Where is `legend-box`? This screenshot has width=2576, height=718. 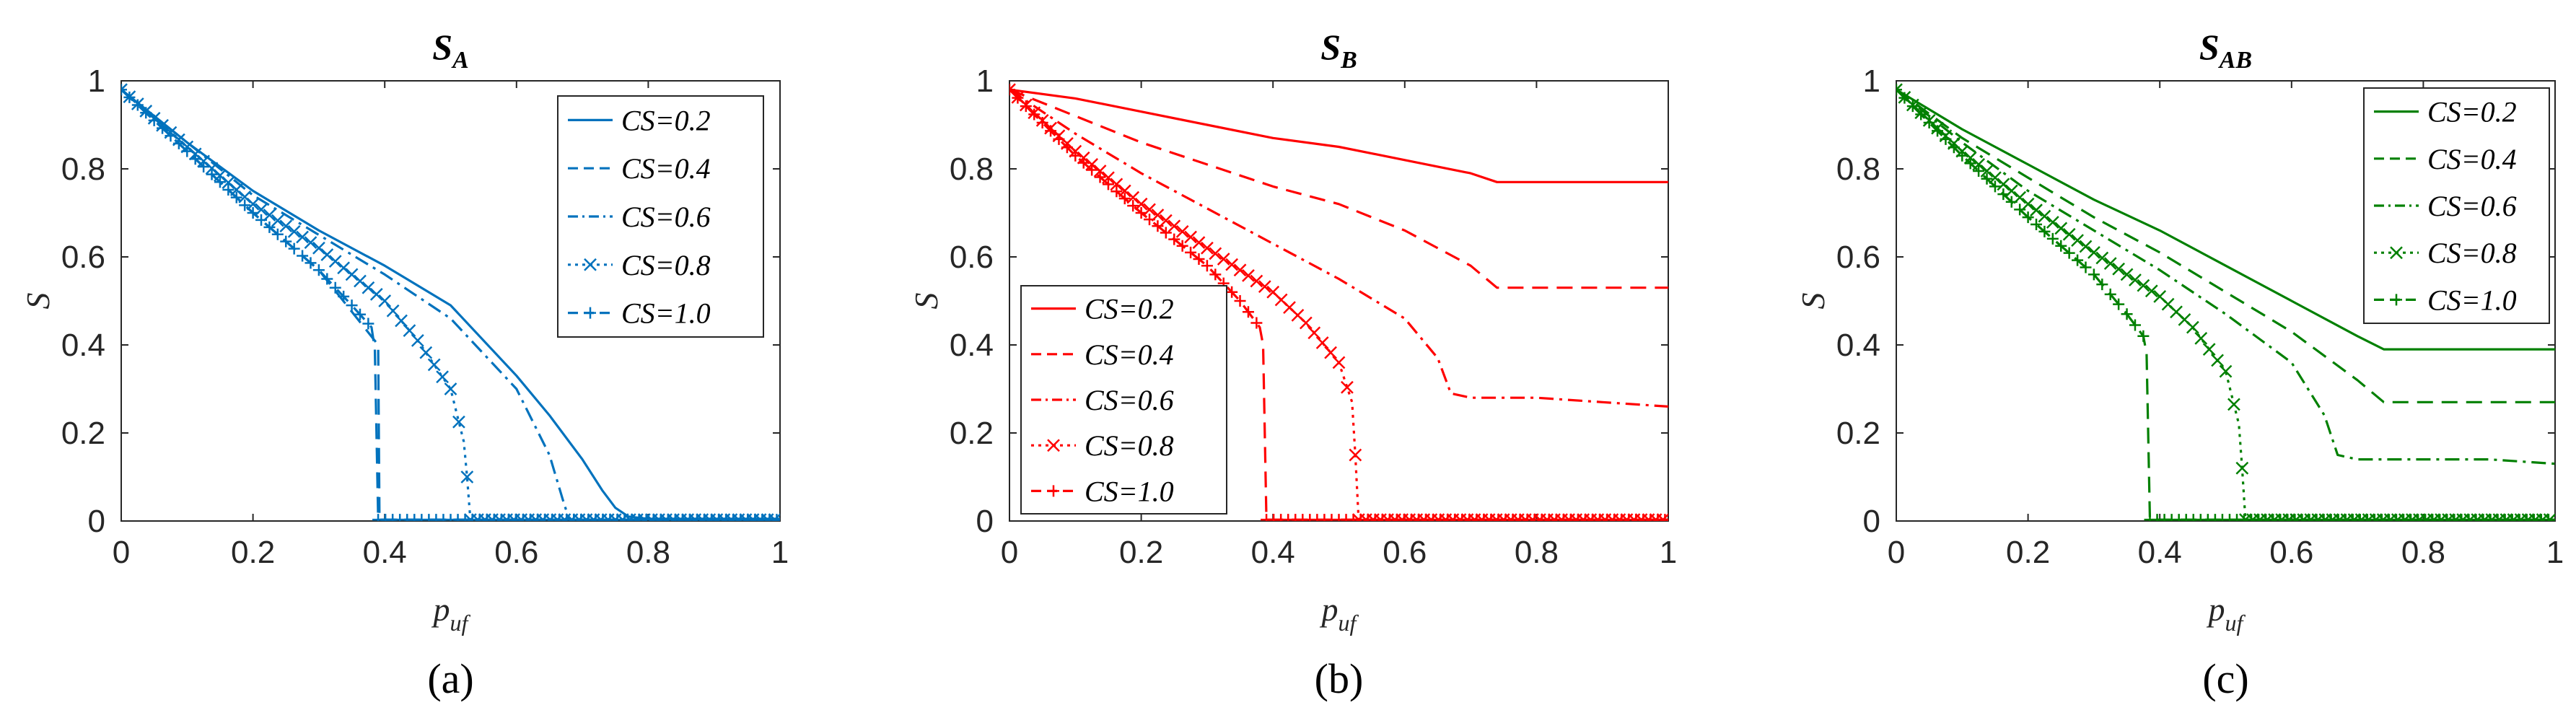 legend-box is located at coordinates (2456, 205).